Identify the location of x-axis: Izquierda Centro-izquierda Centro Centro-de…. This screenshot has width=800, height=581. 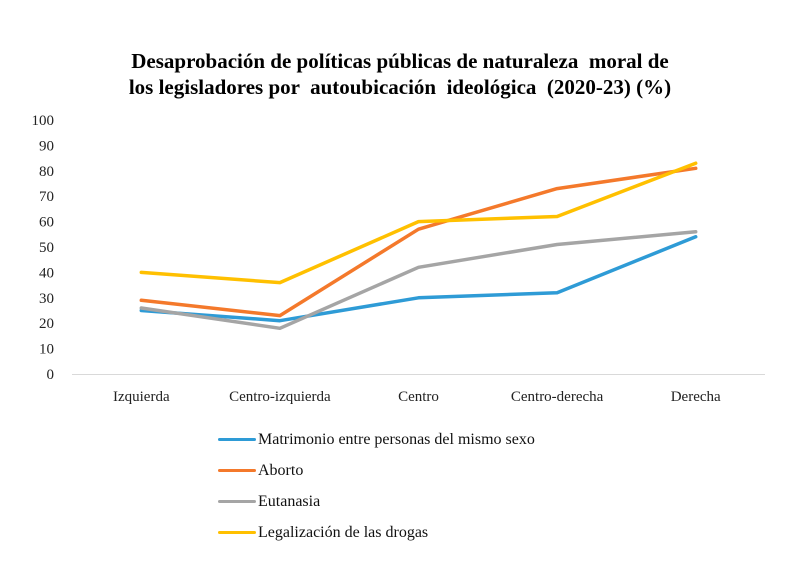
(417, 397).